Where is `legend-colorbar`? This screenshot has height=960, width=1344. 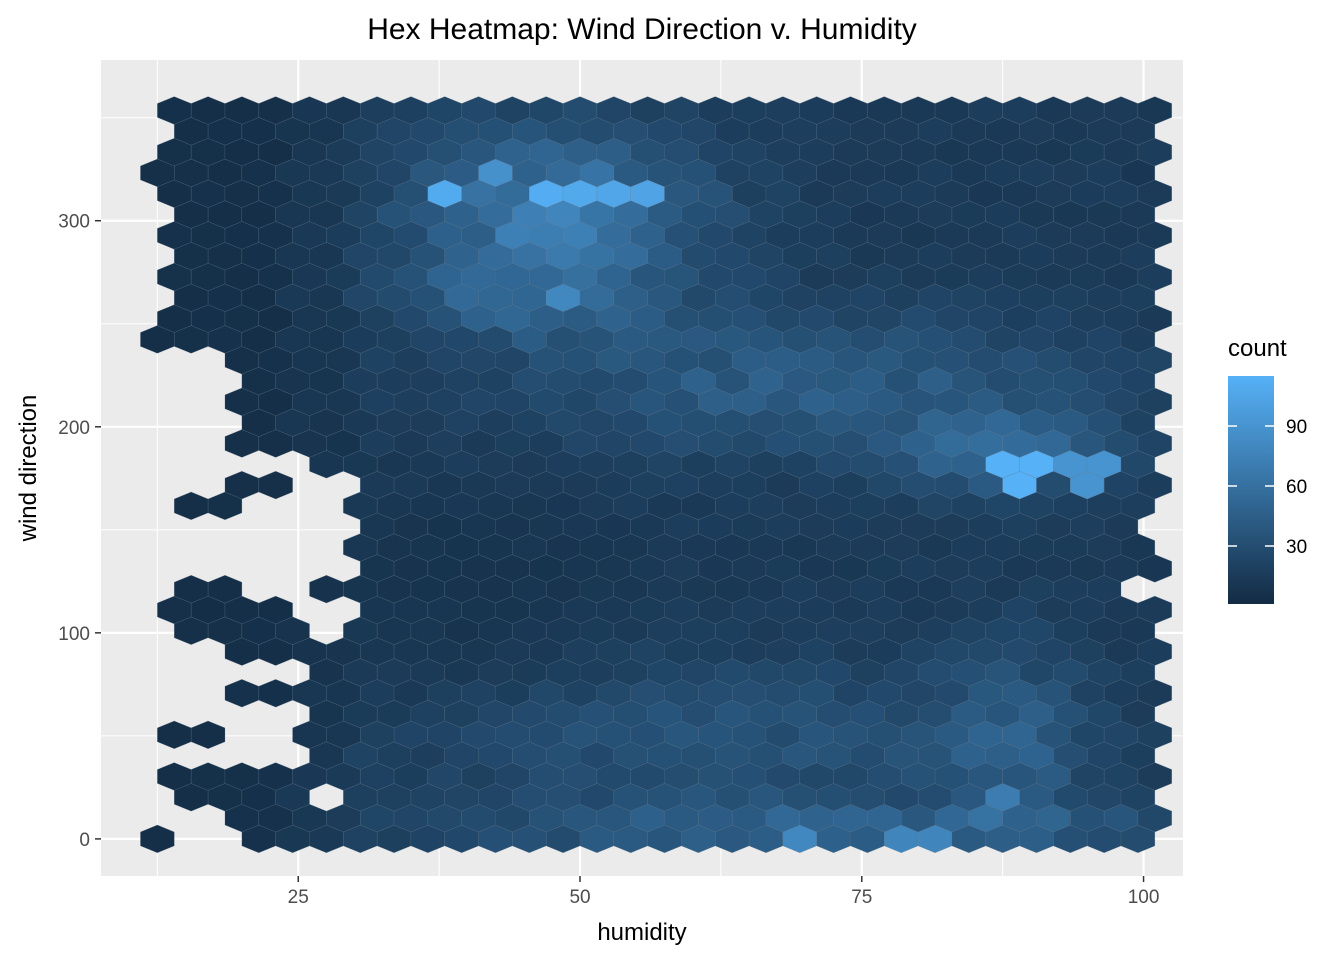
legend-colorbar is located at coordinates (1251, 490).